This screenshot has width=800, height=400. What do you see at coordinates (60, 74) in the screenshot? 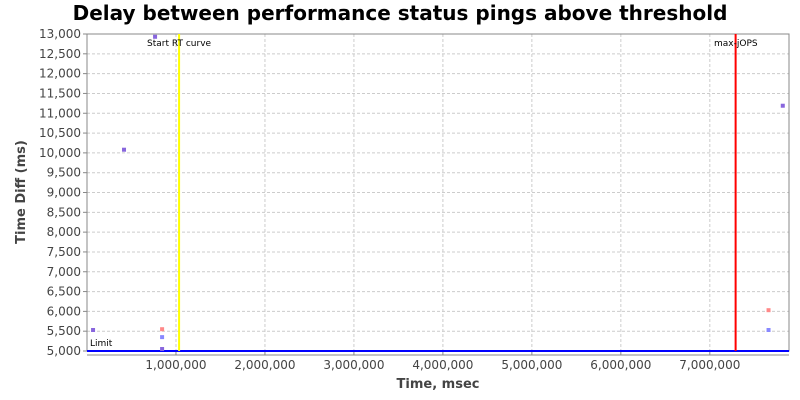
I see `y-tick-label: 12,000` at bounding box center [60, 74].